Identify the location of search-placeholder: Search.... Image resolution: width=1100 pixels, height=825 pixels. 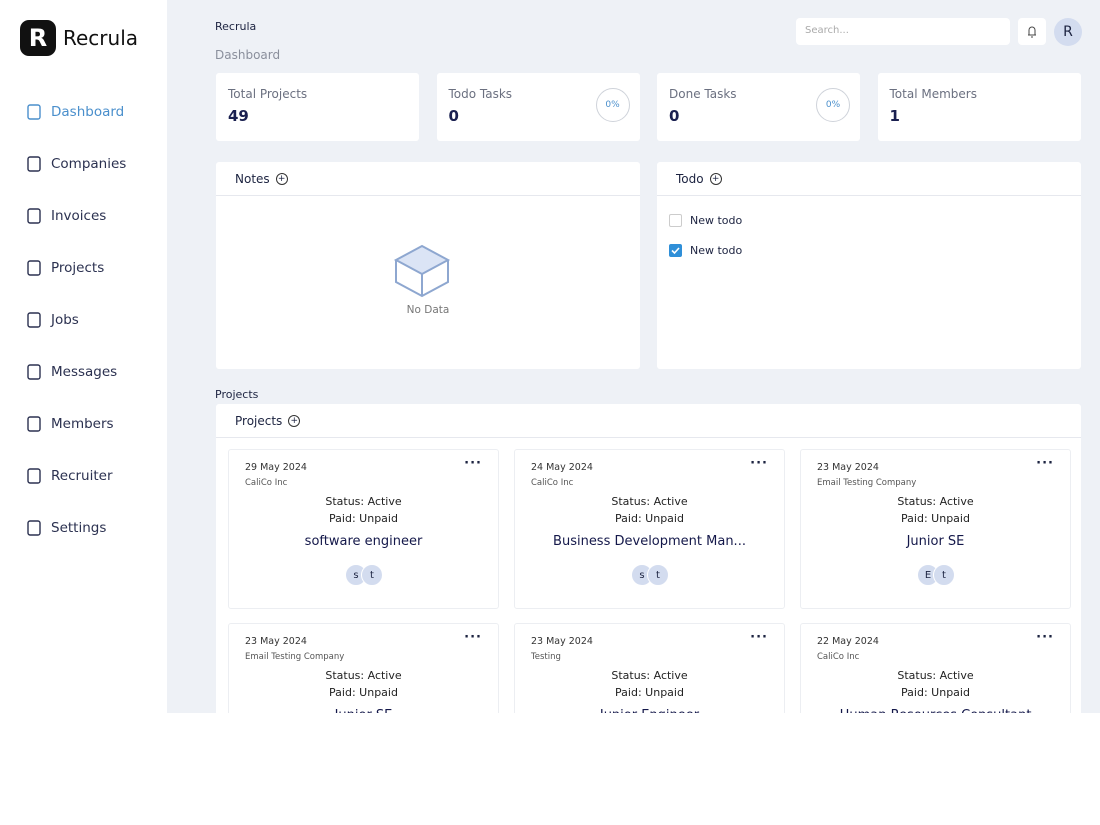
(827, 30).